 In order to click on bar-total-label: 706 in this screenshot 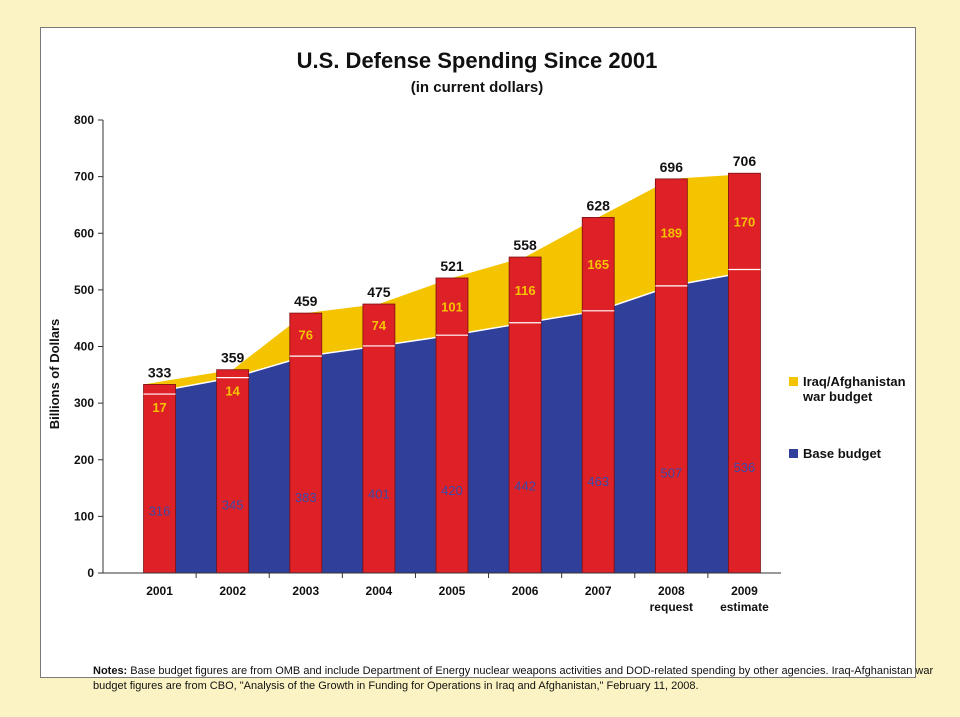, I will do `click(745, 161)`.